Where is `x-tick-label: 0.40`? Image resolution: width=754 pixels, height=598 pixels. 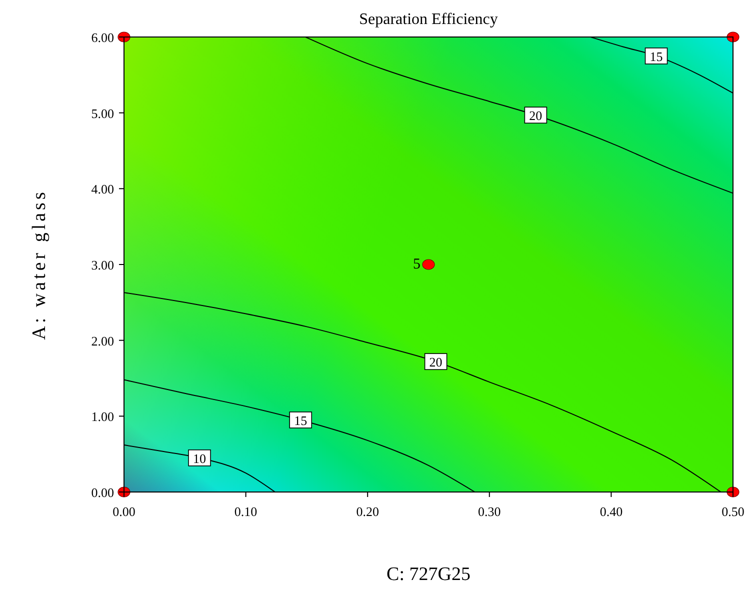 x-tick-label: 0.40 is located at coordinates (611, 511).